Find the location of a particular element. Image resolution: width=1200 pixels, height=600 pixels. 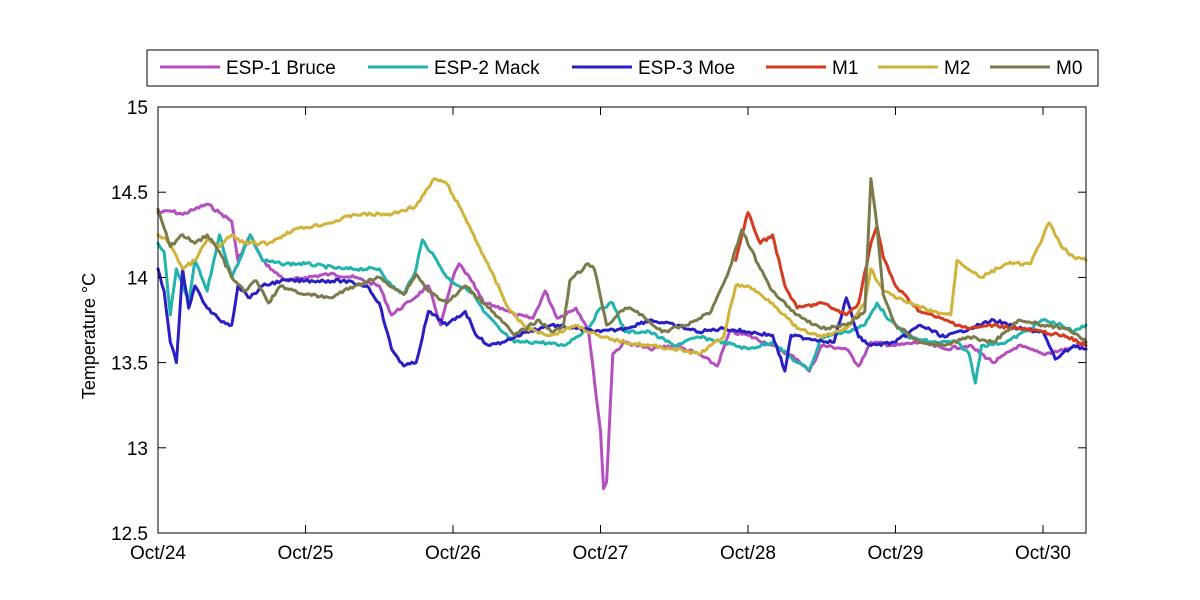

legend-label-m1: M1 is located at coordinates (845, 68).